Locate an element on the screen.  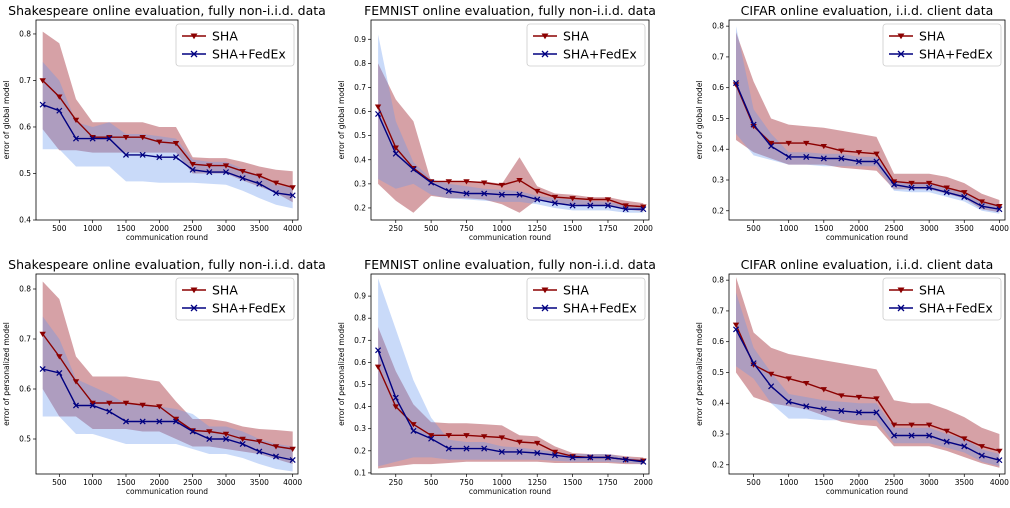
x-tick-label: 4000 is located at coordinates (292, 482).